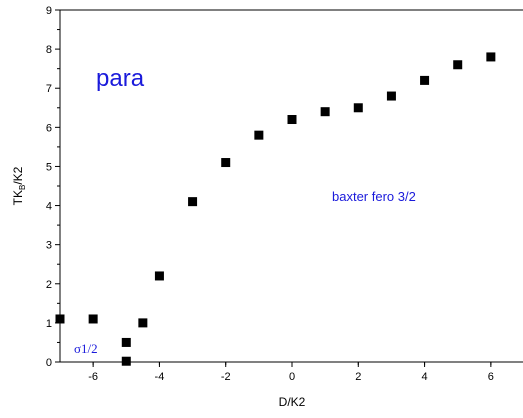 The width and height of the screenshot is (523, 418). Describe the element at coordinates (49, 363) in the screenshot. I see `y-tick-label: 0` at that location.